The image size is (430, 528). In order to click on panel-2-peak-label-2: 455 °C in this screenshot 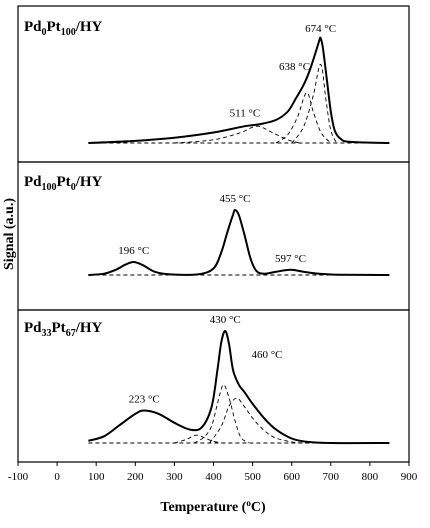, I will do `click(235, 199)`.